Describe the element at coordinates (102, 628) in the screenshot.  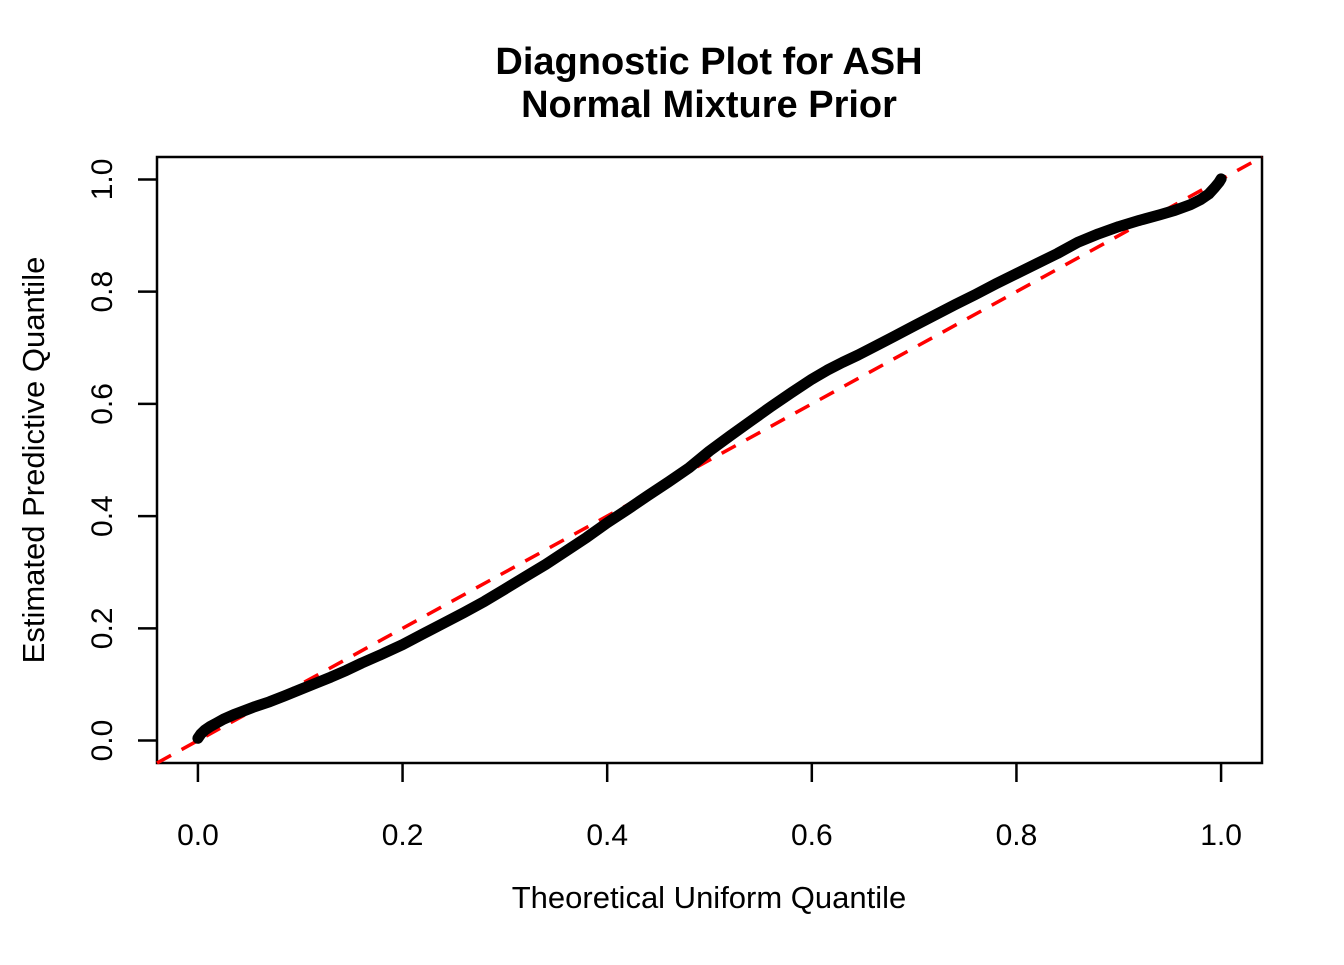
I see `y-tick-label: 0.2` at that location.